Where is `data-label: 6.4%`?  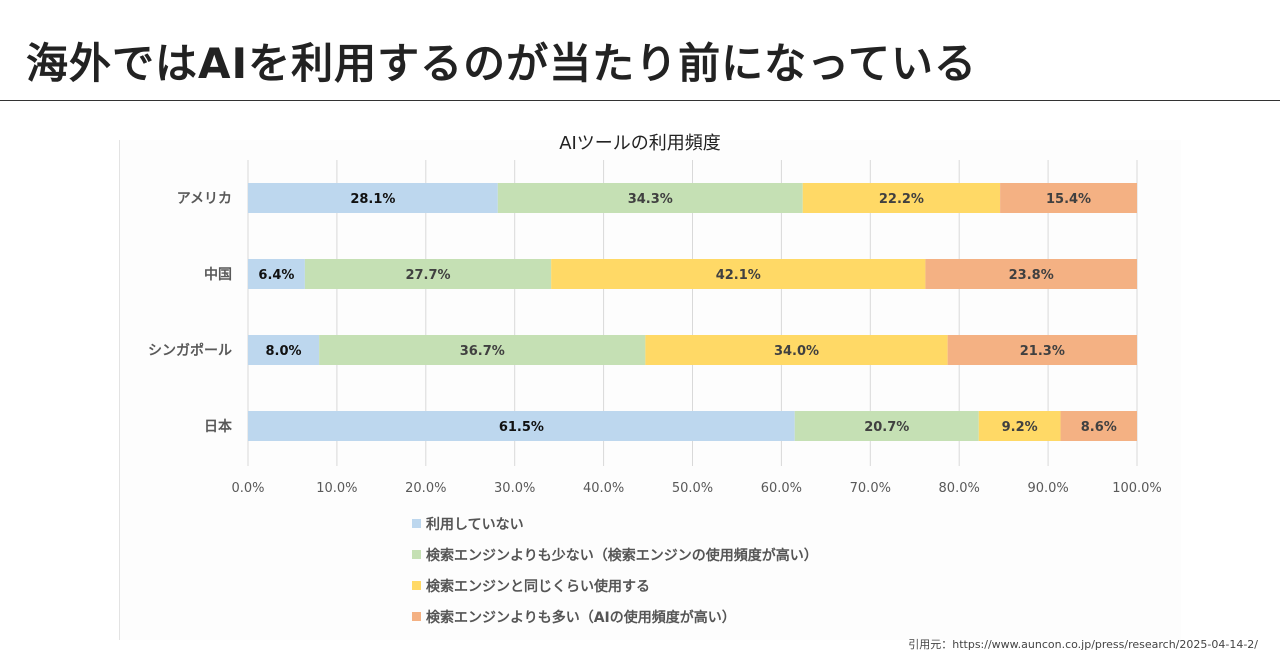
data-label: 6.4% is located at coordinates (276, 275).